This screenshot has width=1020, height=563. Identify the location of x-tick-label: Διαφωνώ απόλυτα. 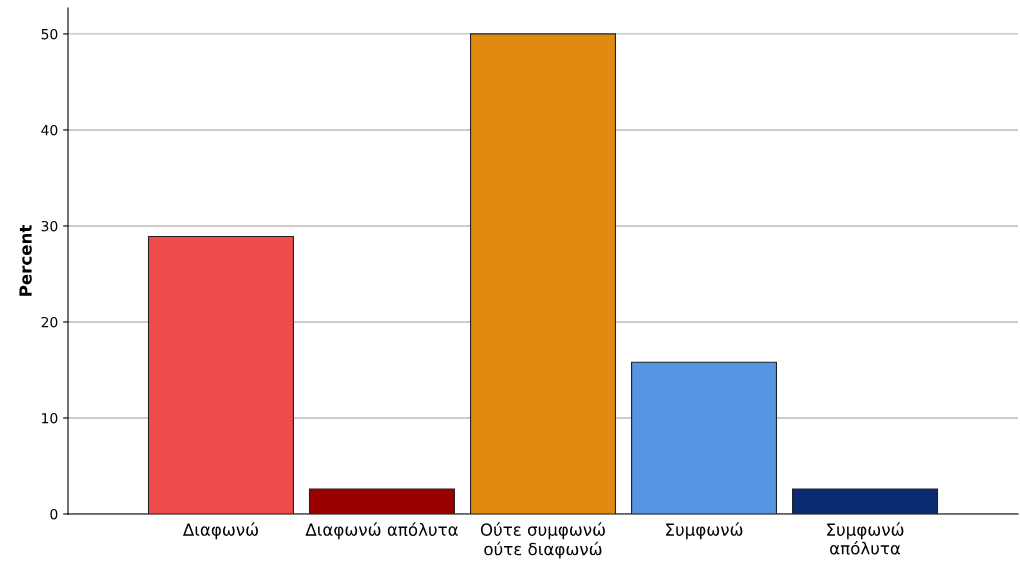
(381, 531).